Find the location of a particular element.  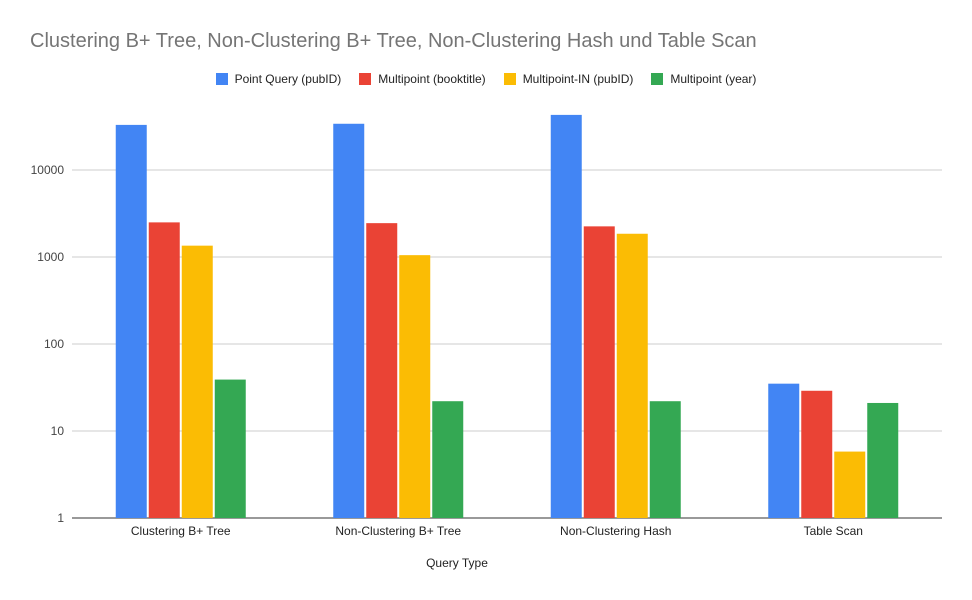

legend-label-point-query: Point Query (pubID) is located at coordinates (288, 79).